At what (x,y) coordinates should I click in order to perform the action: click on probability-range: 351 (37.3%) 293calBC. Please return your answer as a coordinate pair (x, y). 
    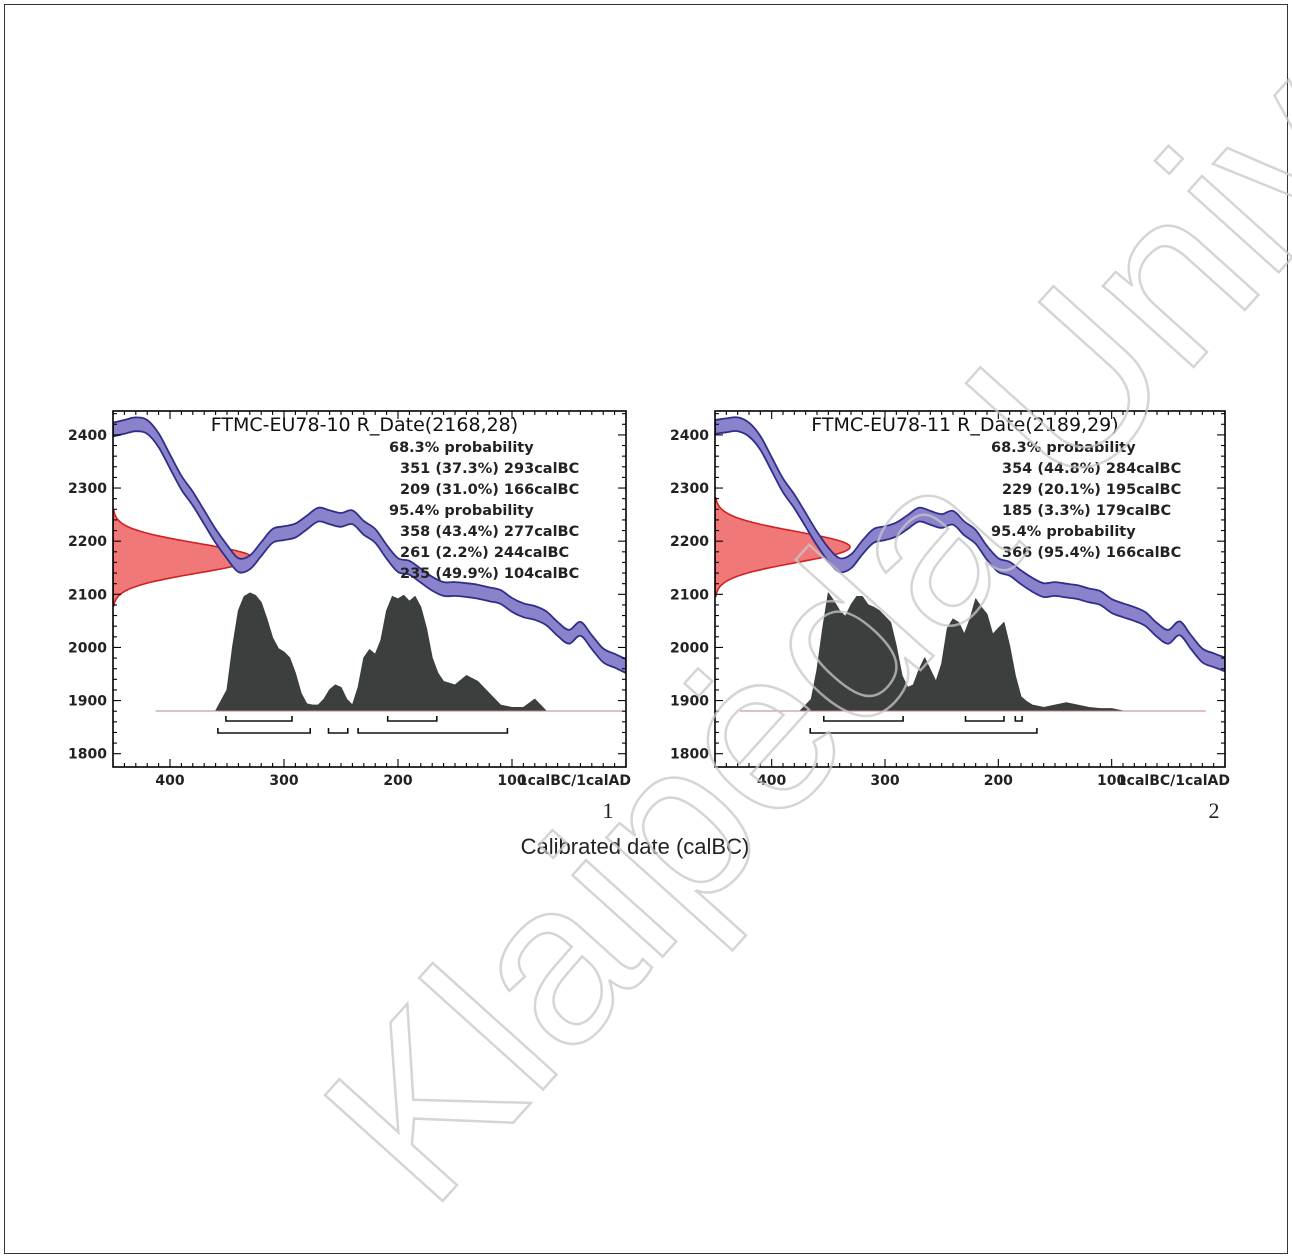
    Looking at the image, I should click on (489, 469).